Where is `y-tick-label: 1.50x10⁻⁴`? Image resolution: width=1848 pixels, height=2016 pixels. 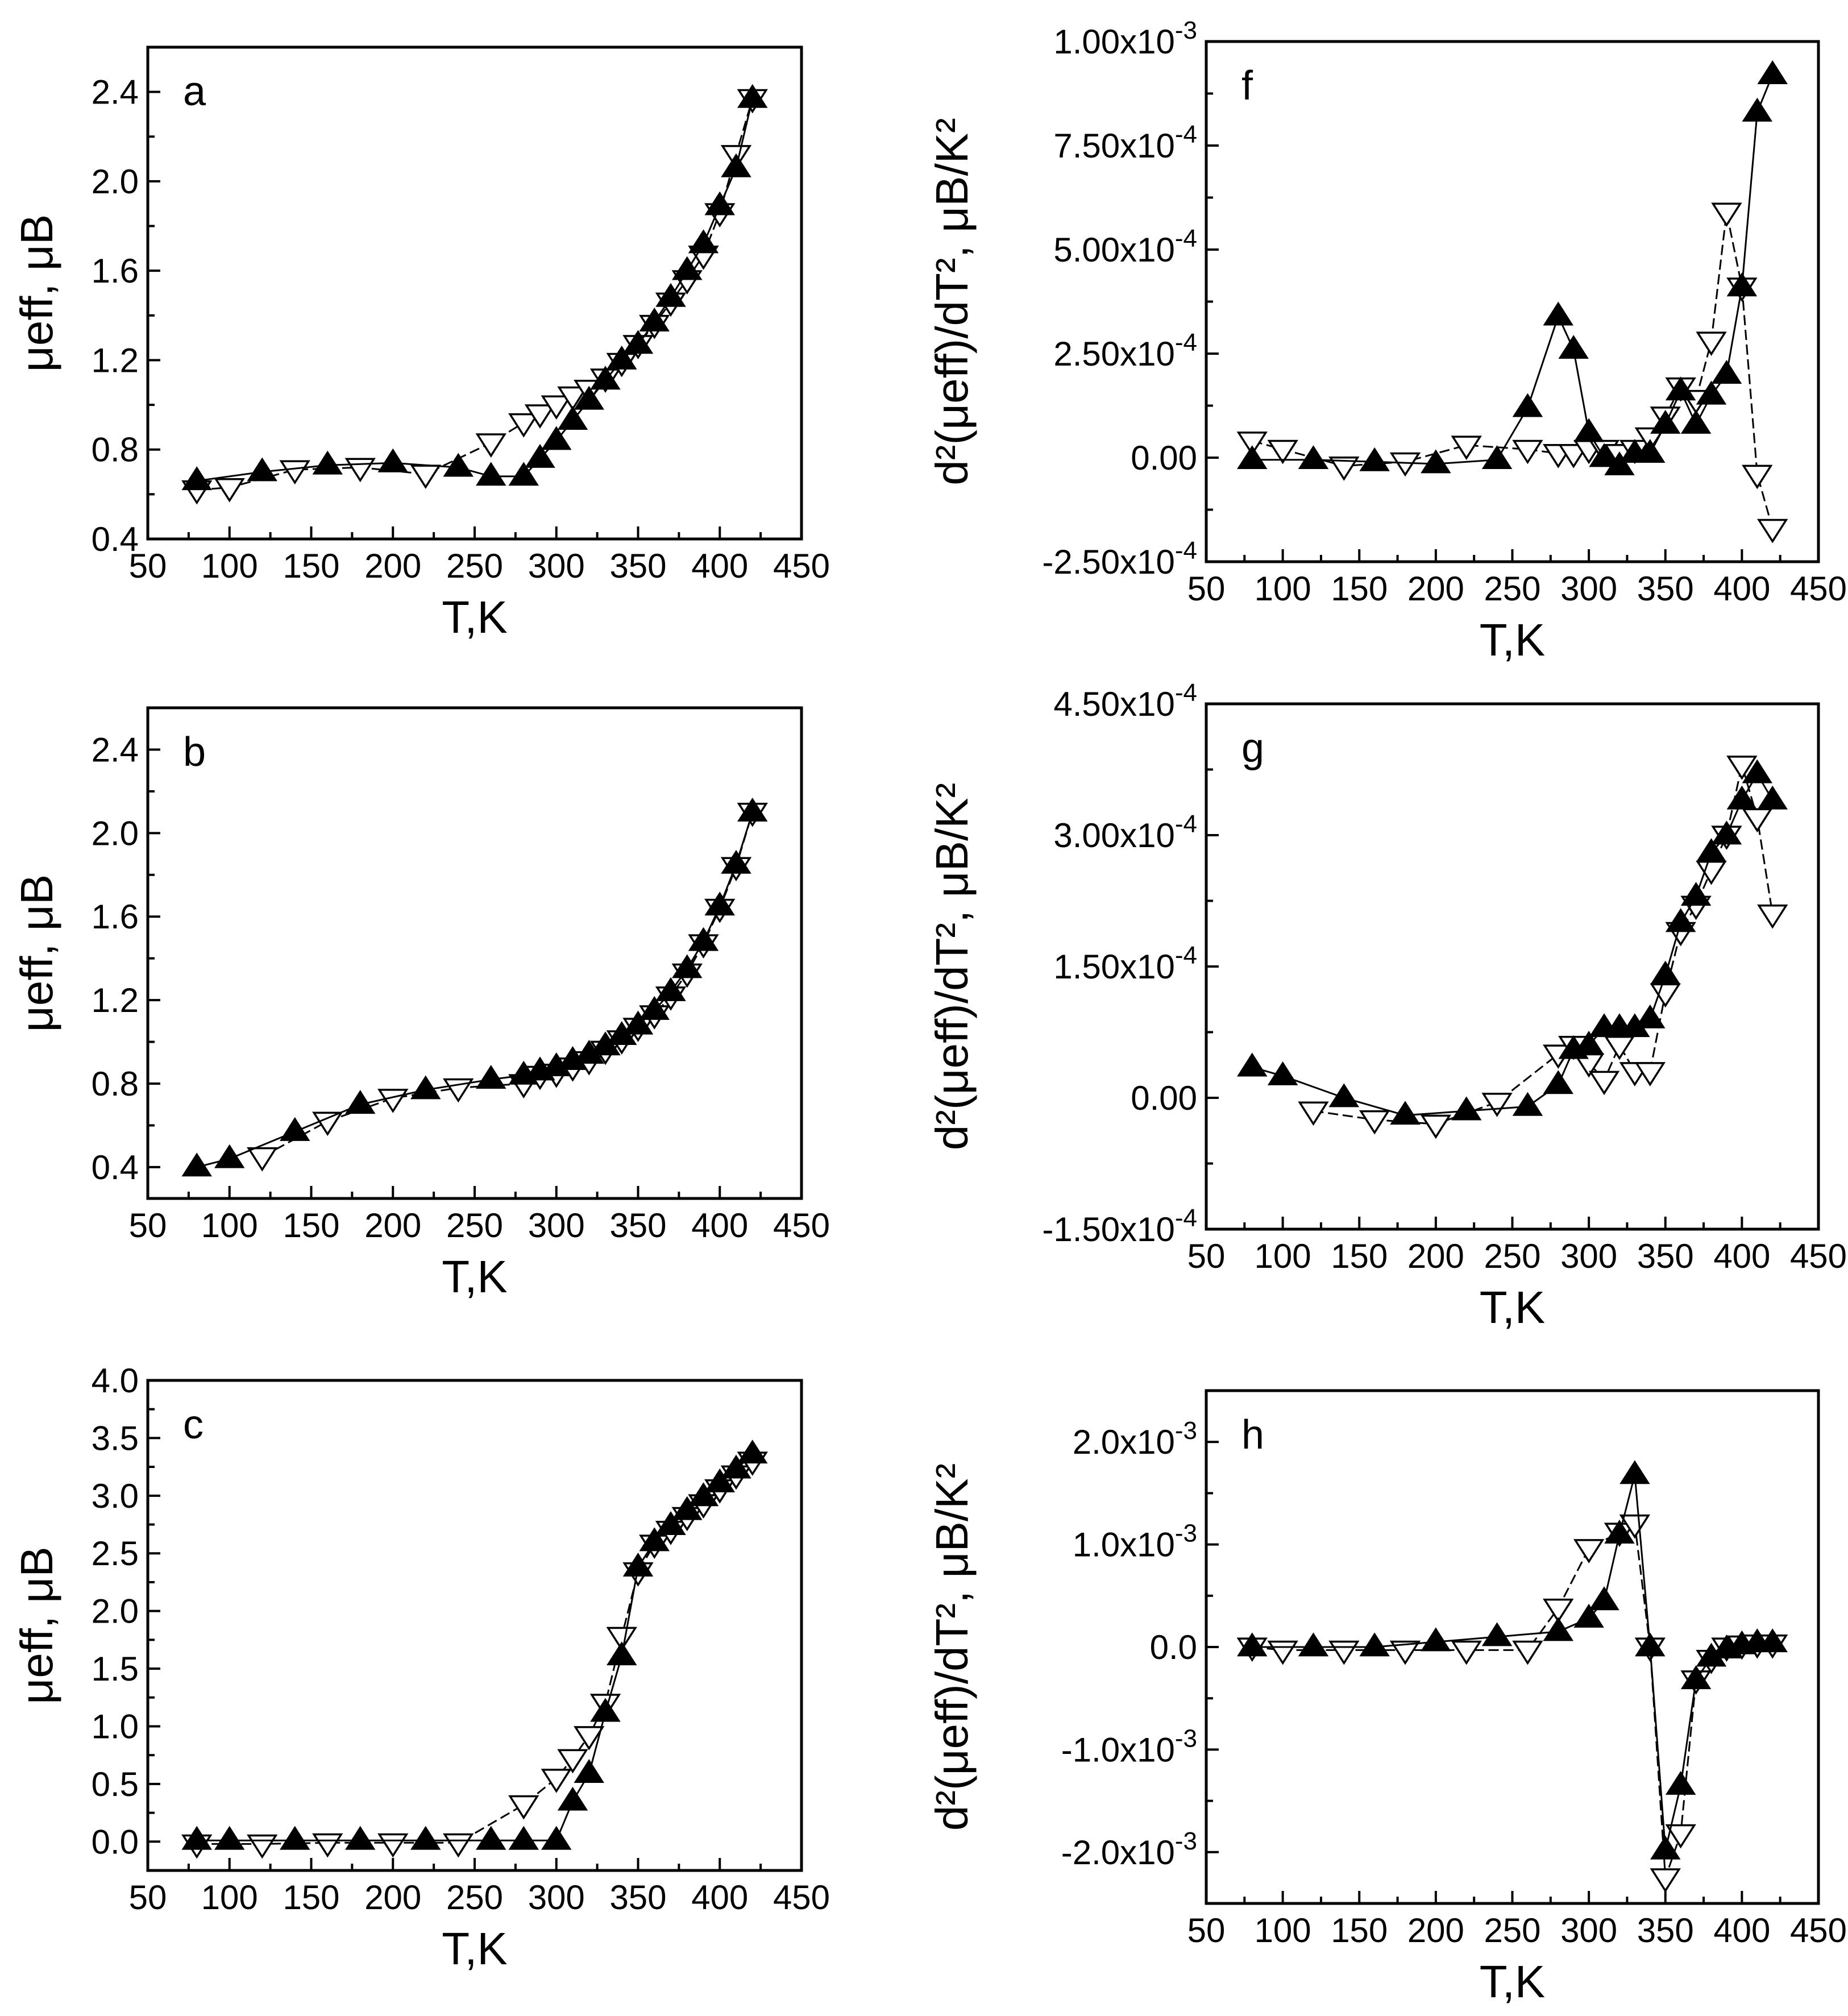 y-tick-label: 1.50x10⁻⁴ is located at coordinates (1125, 963).